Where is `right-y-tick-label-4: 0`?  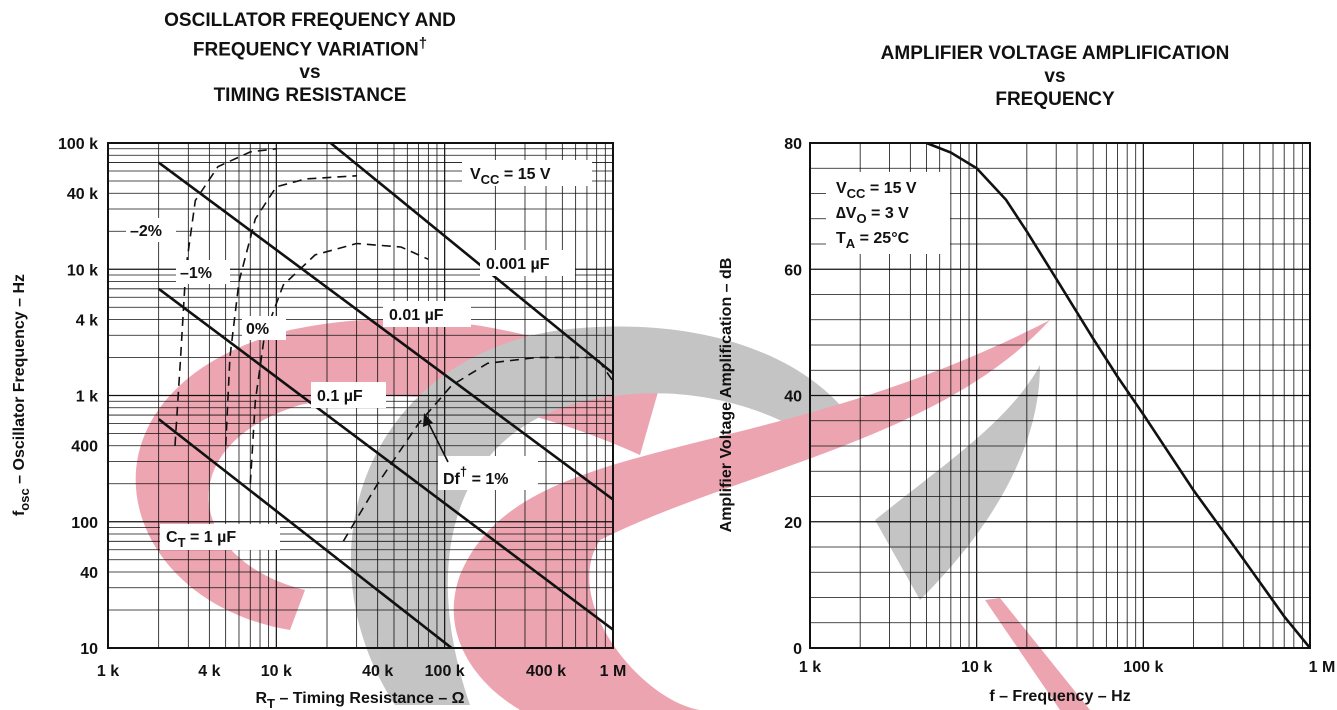
right-y-tick-label-4: 0 is located at coordinates (797, 649).